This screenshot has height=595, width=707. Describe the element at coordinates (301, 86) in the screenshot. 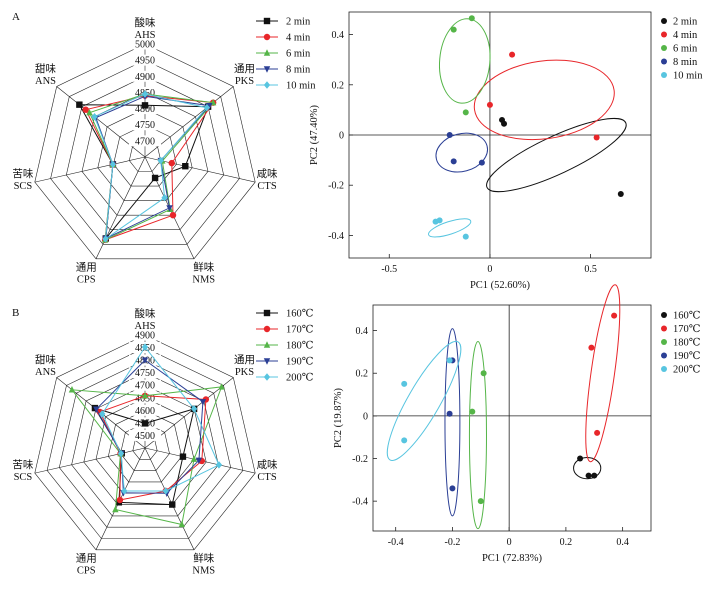

I see `legend-label: 10 min` at that location.